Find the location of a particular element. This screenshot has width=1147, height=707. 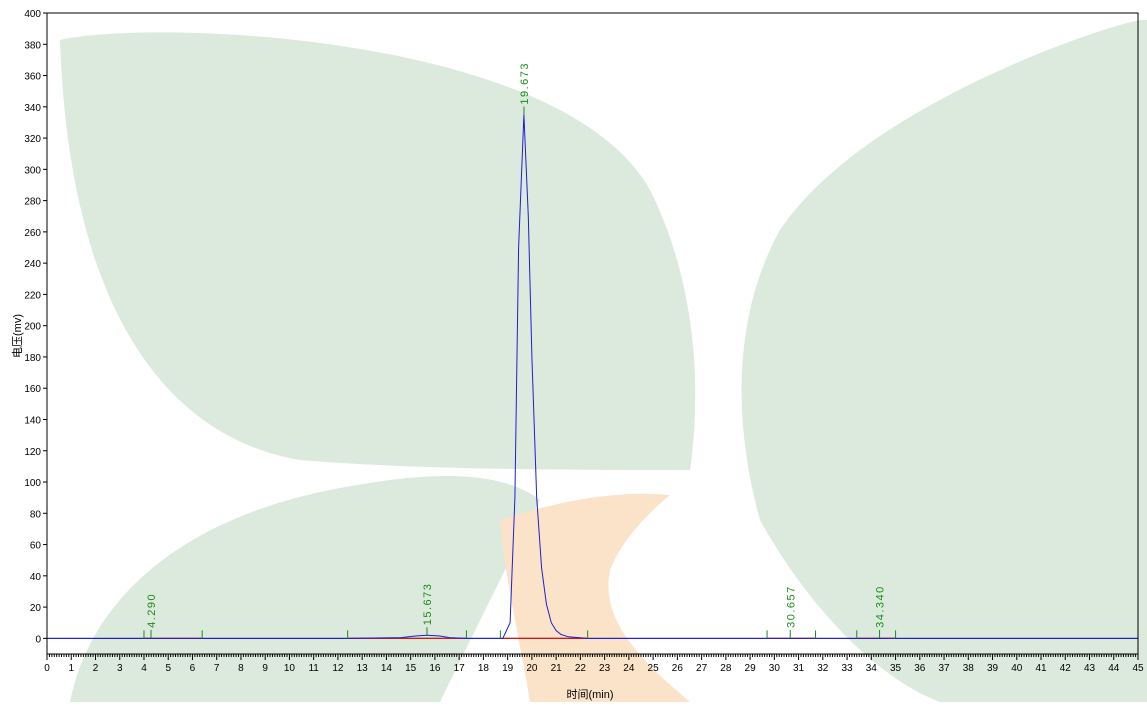

peak-label: 15.673 is located at coordinates (428, 604).